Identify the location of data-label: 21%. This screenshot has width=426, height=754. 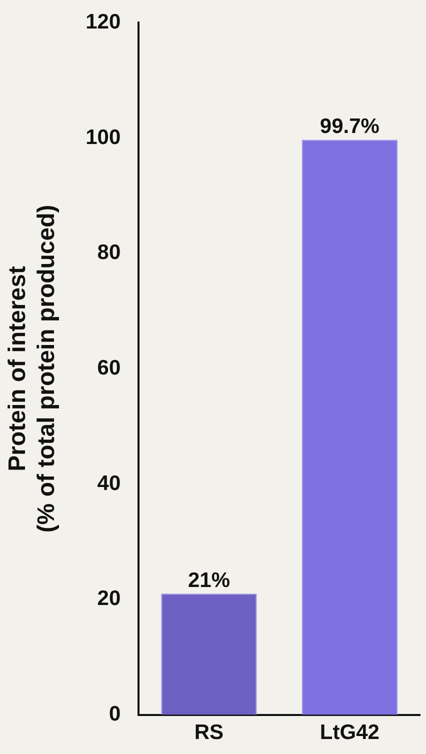
(209, 580).